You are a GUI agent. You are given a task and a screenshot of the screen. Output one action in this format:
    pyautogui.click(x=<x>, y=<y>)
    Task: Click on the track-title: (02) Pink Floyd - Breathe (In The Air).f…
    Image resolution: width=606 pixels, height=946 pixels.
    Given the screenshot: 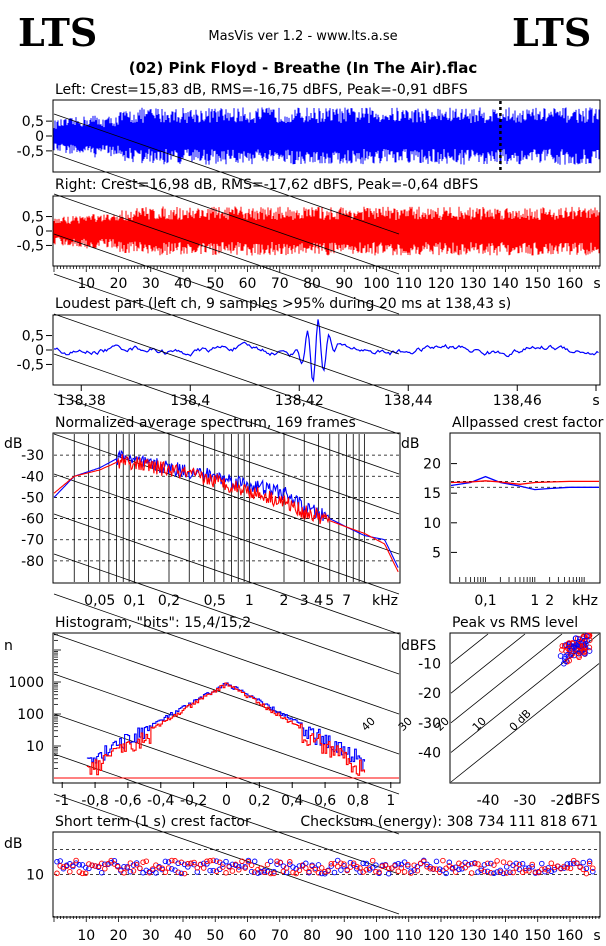 What is the action you would take?
    pyautogui.click(x=303, y=68)
    